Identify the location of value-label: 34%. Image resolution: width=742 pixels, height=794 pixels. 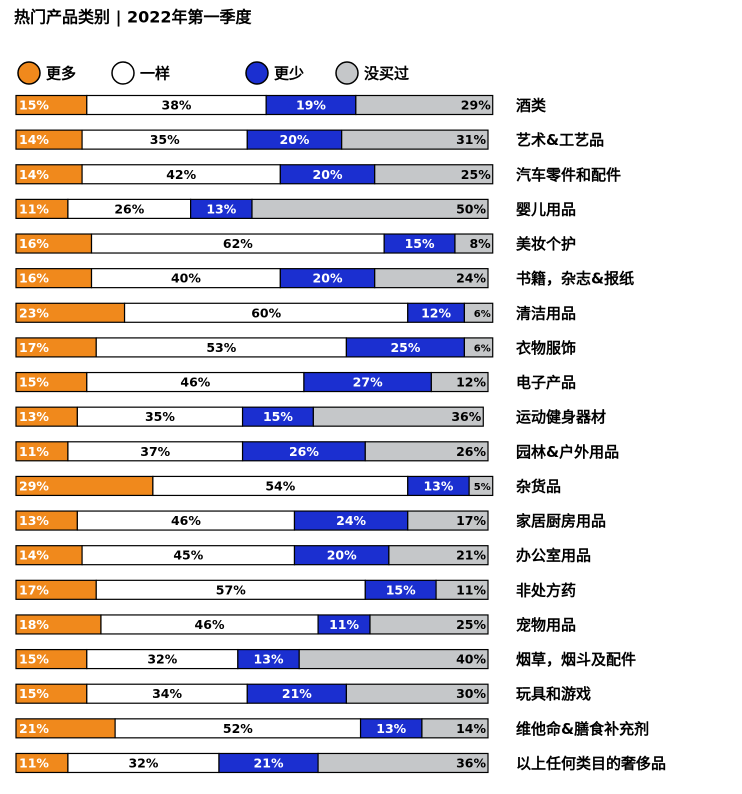
(167, 693).